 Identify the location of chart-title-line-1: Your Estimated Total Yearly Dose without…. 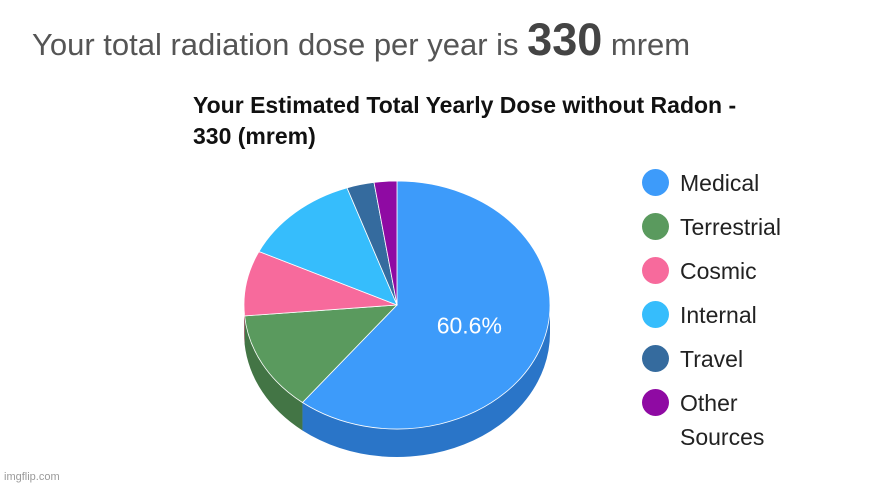
(465, 105).